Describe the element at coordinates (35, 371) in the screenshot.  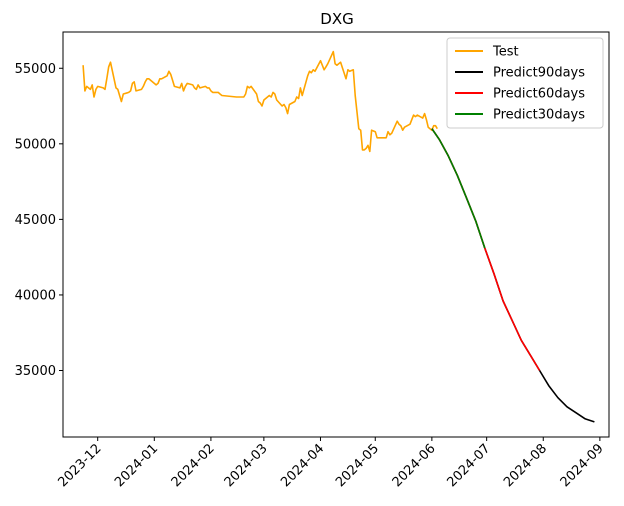
I see `y-tick-label: 35000` at that location.